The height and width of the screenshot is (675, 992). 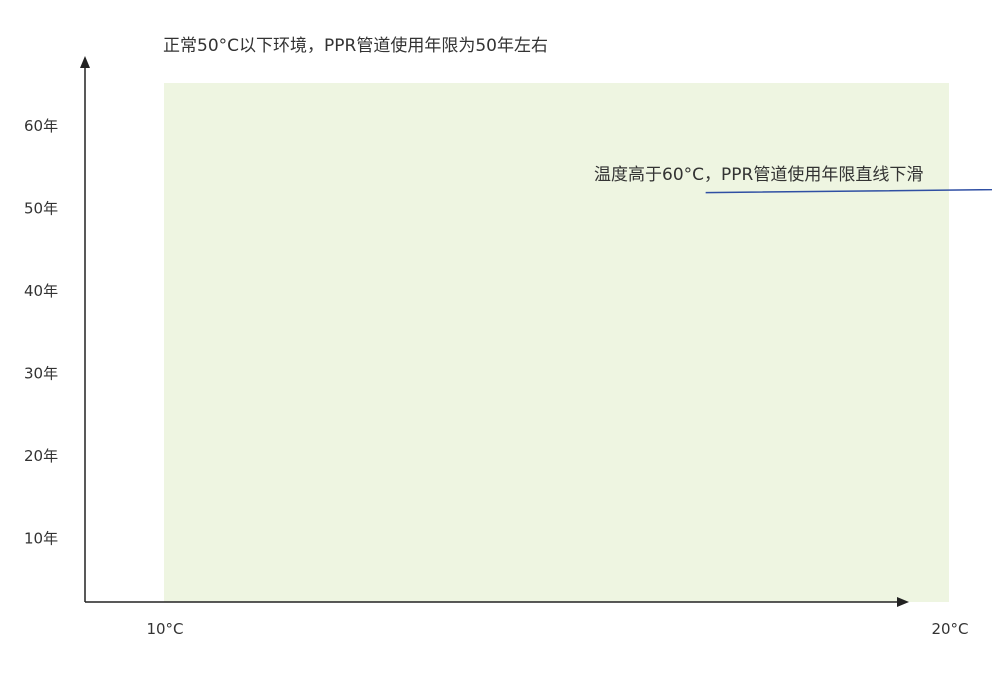 I want to click on x-tick-labels: 10°C20°C30°C40°C50°C60°C70°C80°C90°C, so click(x=557, y=629).